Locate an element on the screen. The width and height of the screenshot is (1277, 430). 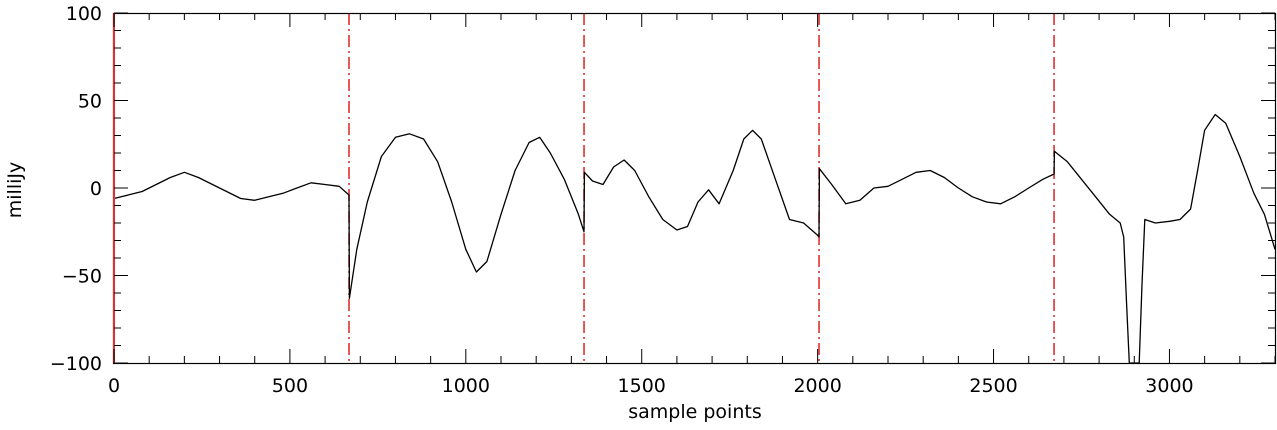
x-tick-label: 2500 is located at coordinates (993, 386).